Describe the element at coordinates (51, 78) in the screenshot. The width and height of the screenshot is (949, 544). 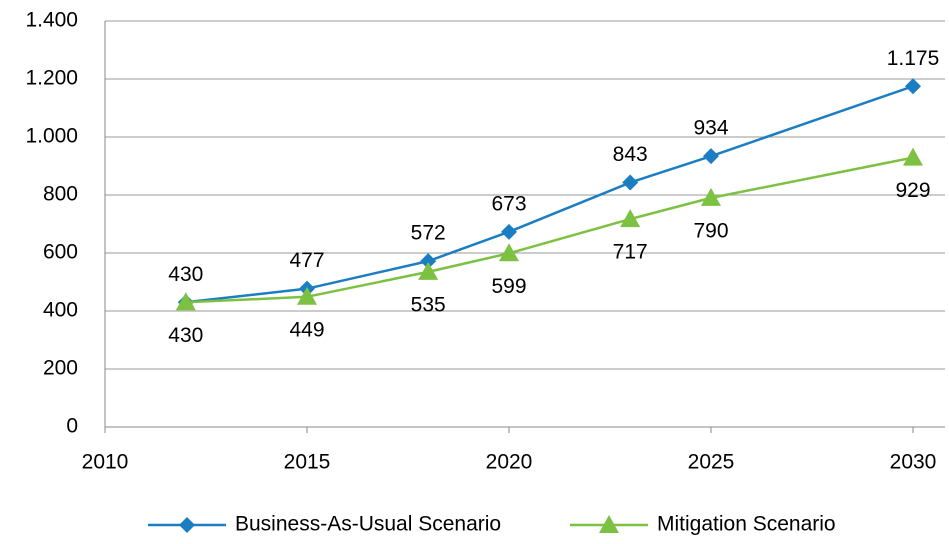
I see `y-tick-label: 1.200` at that location.